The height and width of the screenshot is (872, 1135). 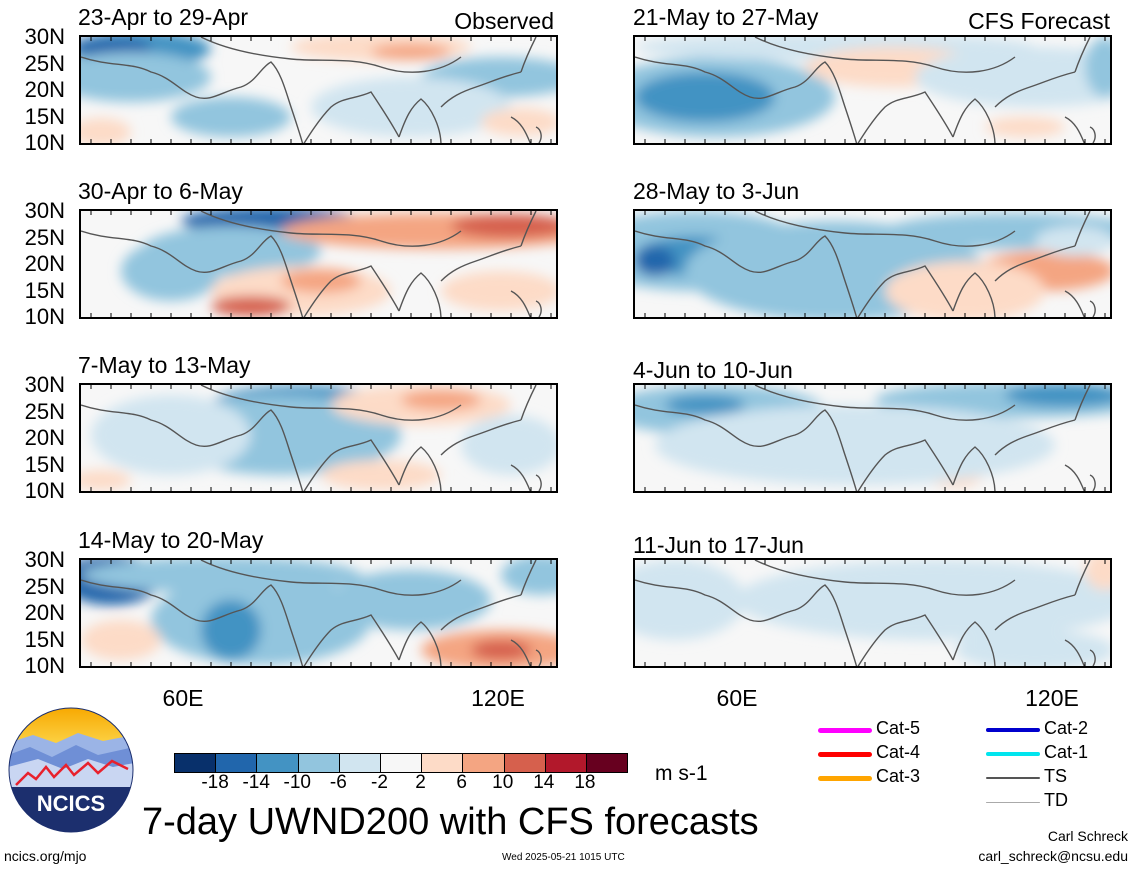 I want to click on legend-label: Cat-4, so click(x=898, y=752).